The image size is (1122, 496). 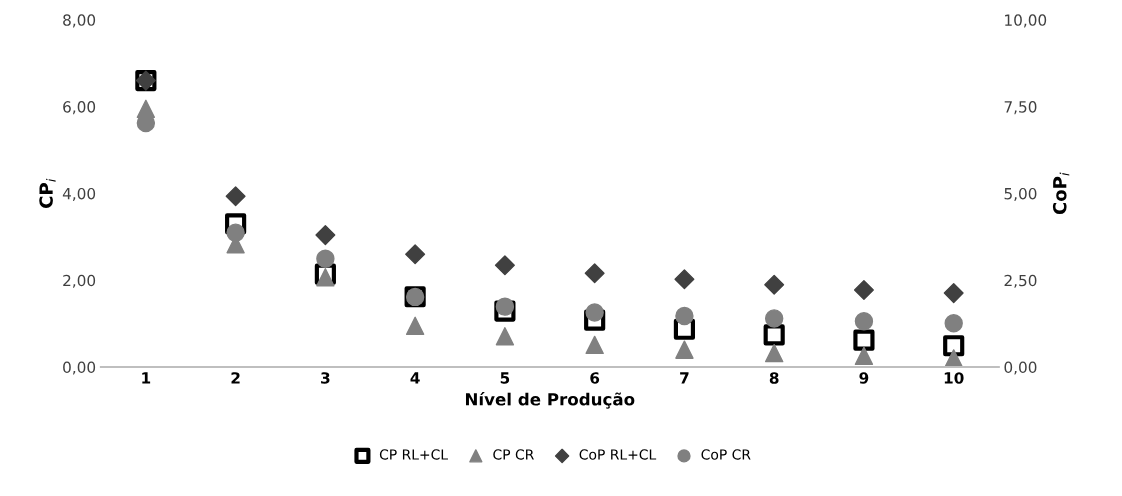 I want to click on x-tick-label: 10, so click(x=954, y=378).